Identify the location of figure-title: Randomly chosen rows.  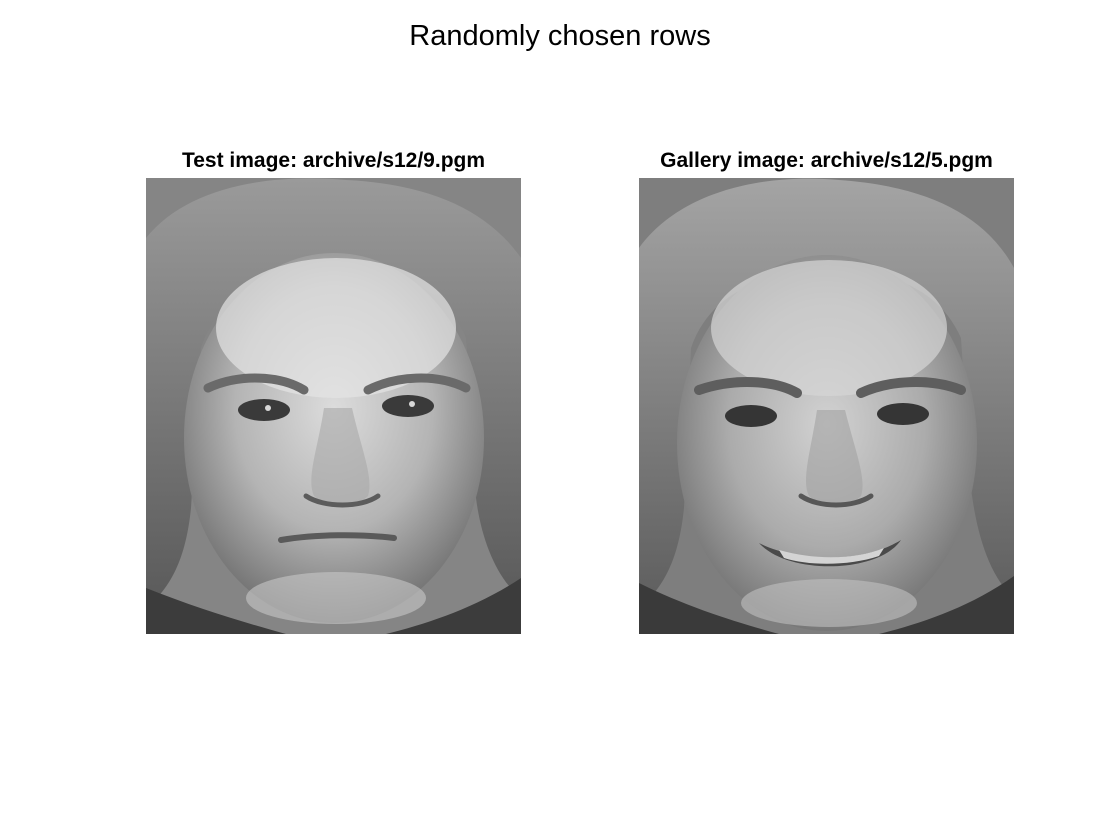
(560, 36).